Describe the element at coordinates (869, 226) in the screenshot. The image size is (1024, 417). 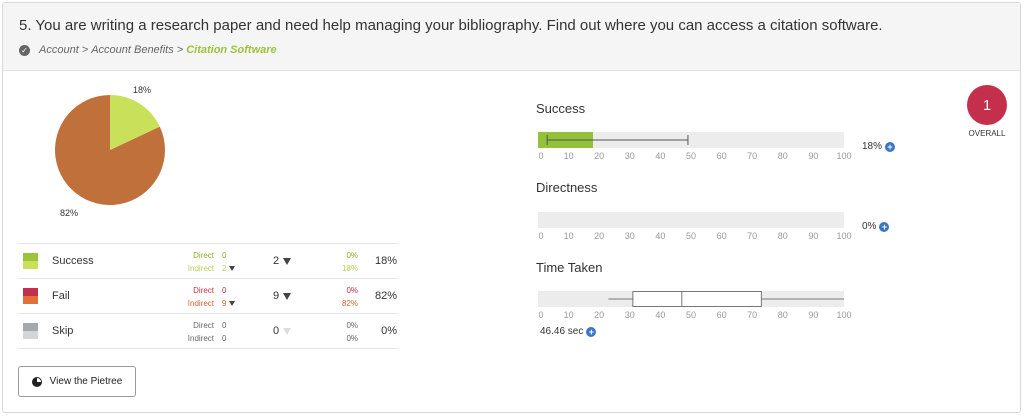
I see `directness-value: 0%` at that location.